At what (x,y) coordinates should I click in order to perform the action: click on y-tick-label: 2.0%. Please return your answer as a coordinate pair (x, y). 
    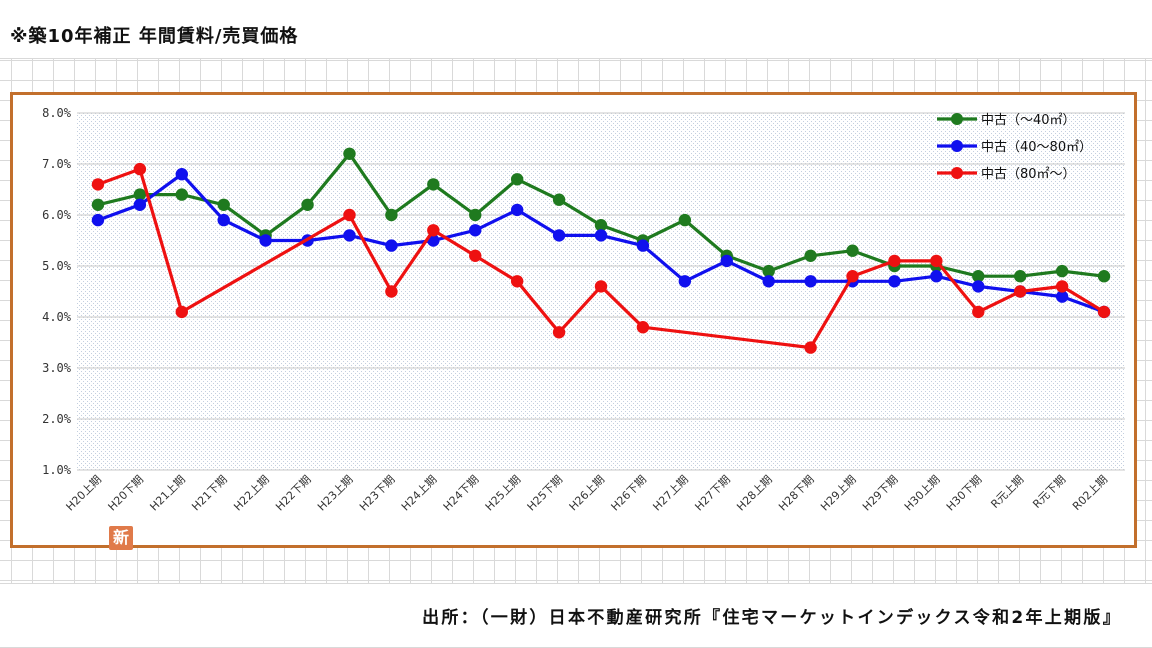
    Looking at the image, I should click on (57, 419).